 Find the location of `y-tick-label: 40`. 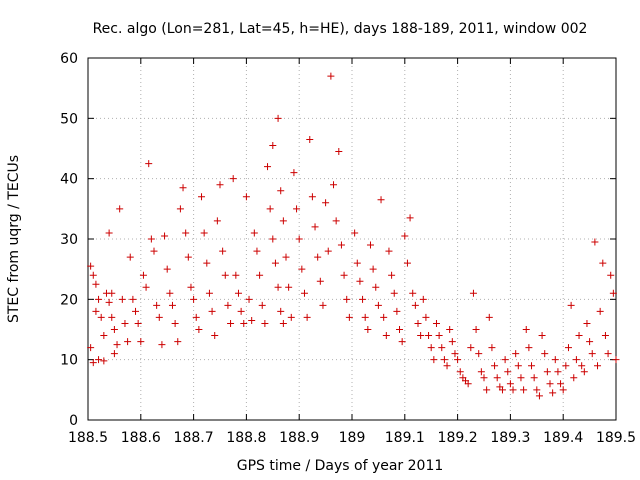

y-tick-label: 40 is located at coordinates (69, 180).